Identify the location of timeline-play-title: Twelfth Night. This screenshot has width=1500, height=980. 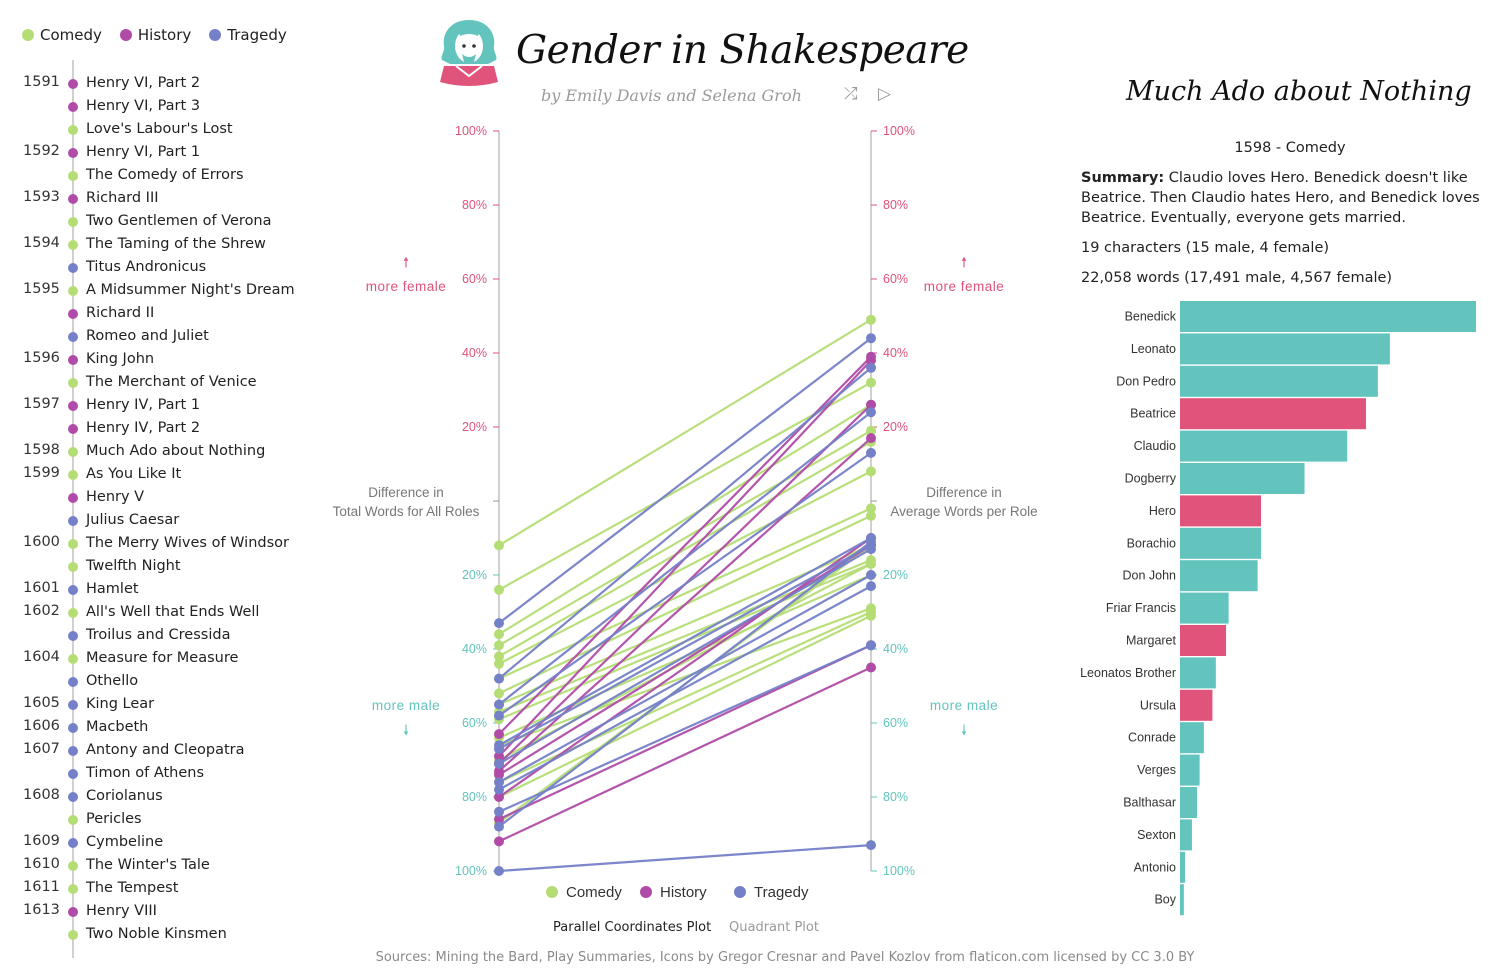
(133, 566).